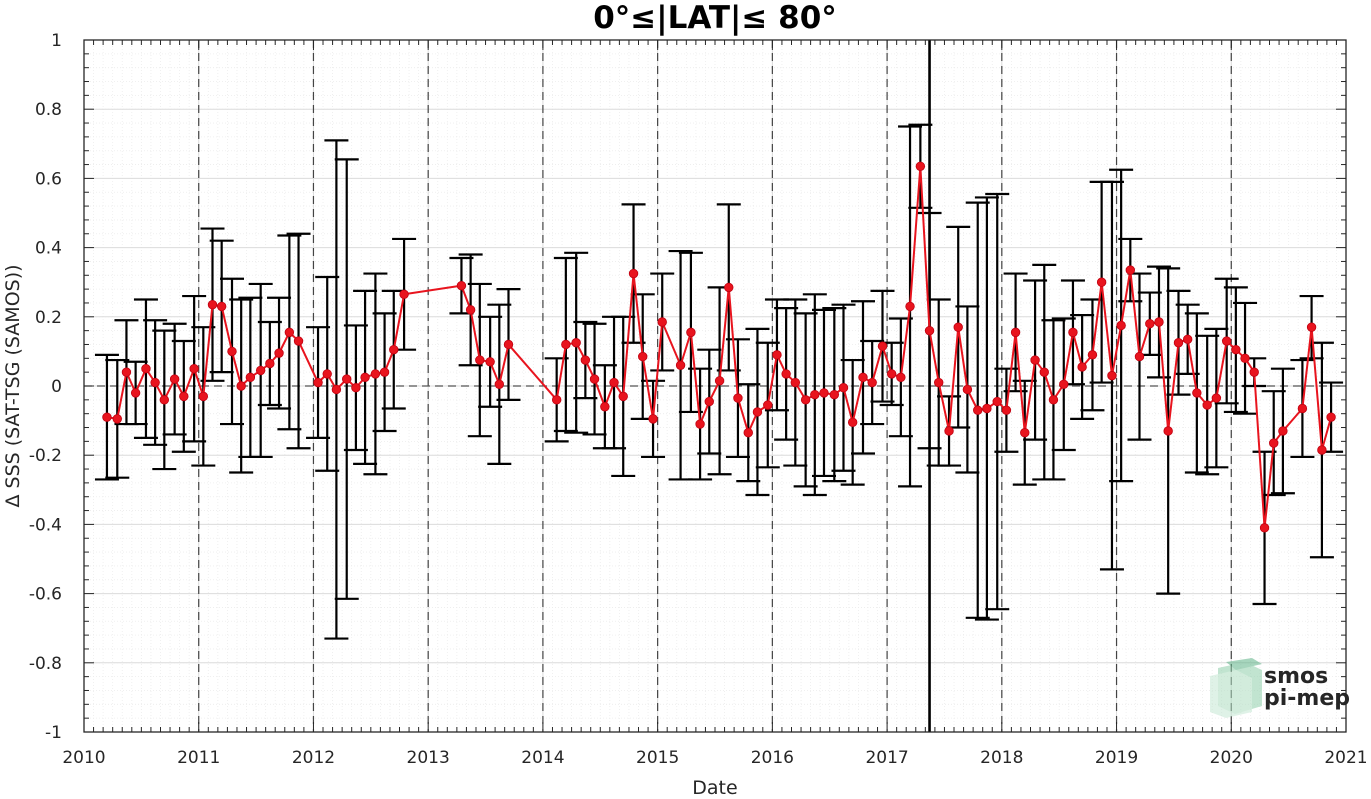 This screenshot has width=1371, height=799. What do you see at coordinates (1236, 688) in the screenshot?
I see `logo-cube-icon` at bounding box center [1236, 688].